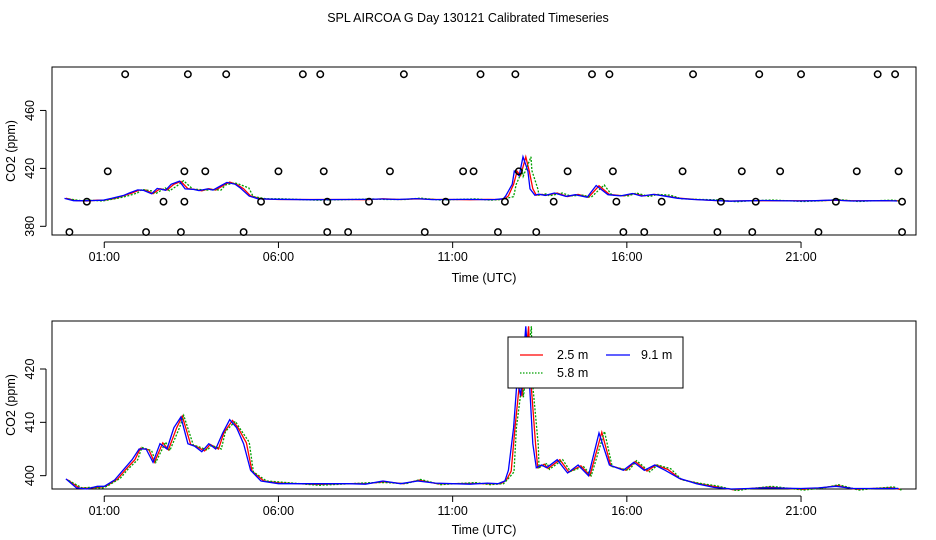 The image size is (936, 540). I want to click on y-axis: 380 420 460, so click(35, 168).